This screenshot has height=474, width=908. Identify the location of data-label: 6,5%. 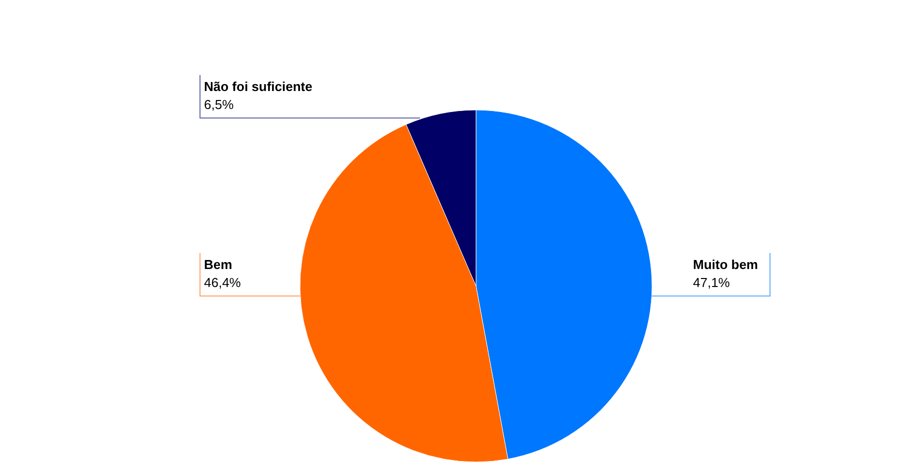
(219, 104).